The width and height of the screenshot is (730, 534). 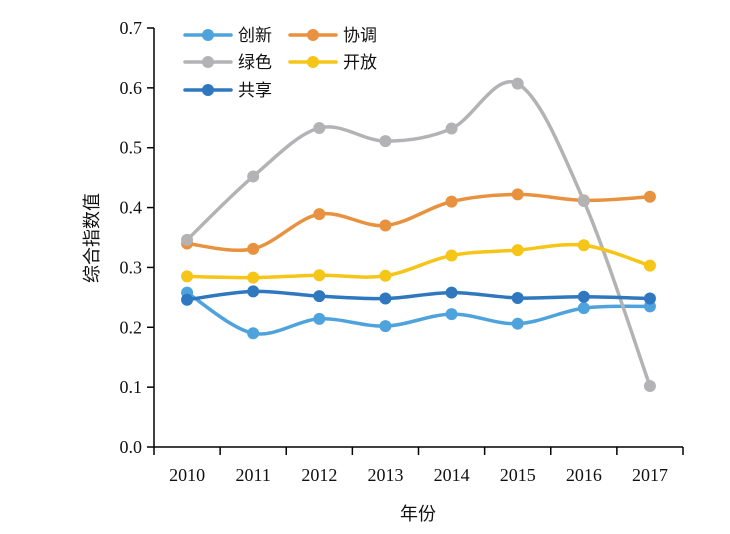 What do you see at coordinates (131, 88) in the screenshot?
I see `y-tick-label: 0.6` at bounding box center [131, 88].